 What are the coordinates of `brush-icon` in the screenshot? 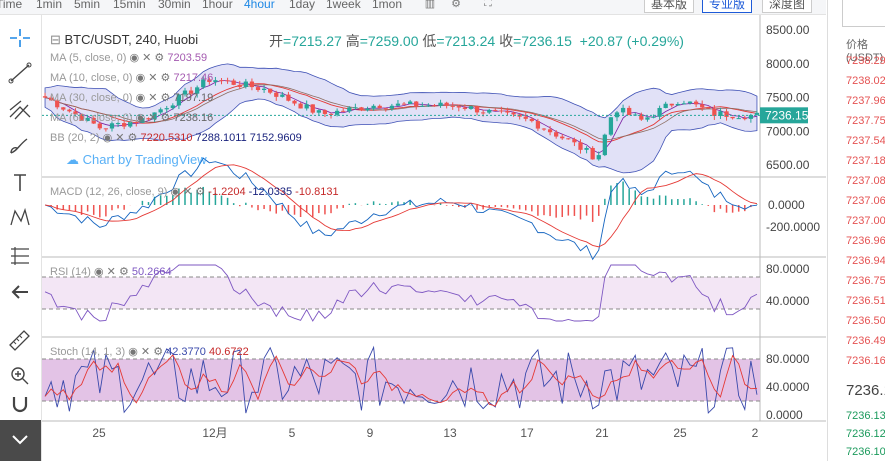 It's located at (20, 146).